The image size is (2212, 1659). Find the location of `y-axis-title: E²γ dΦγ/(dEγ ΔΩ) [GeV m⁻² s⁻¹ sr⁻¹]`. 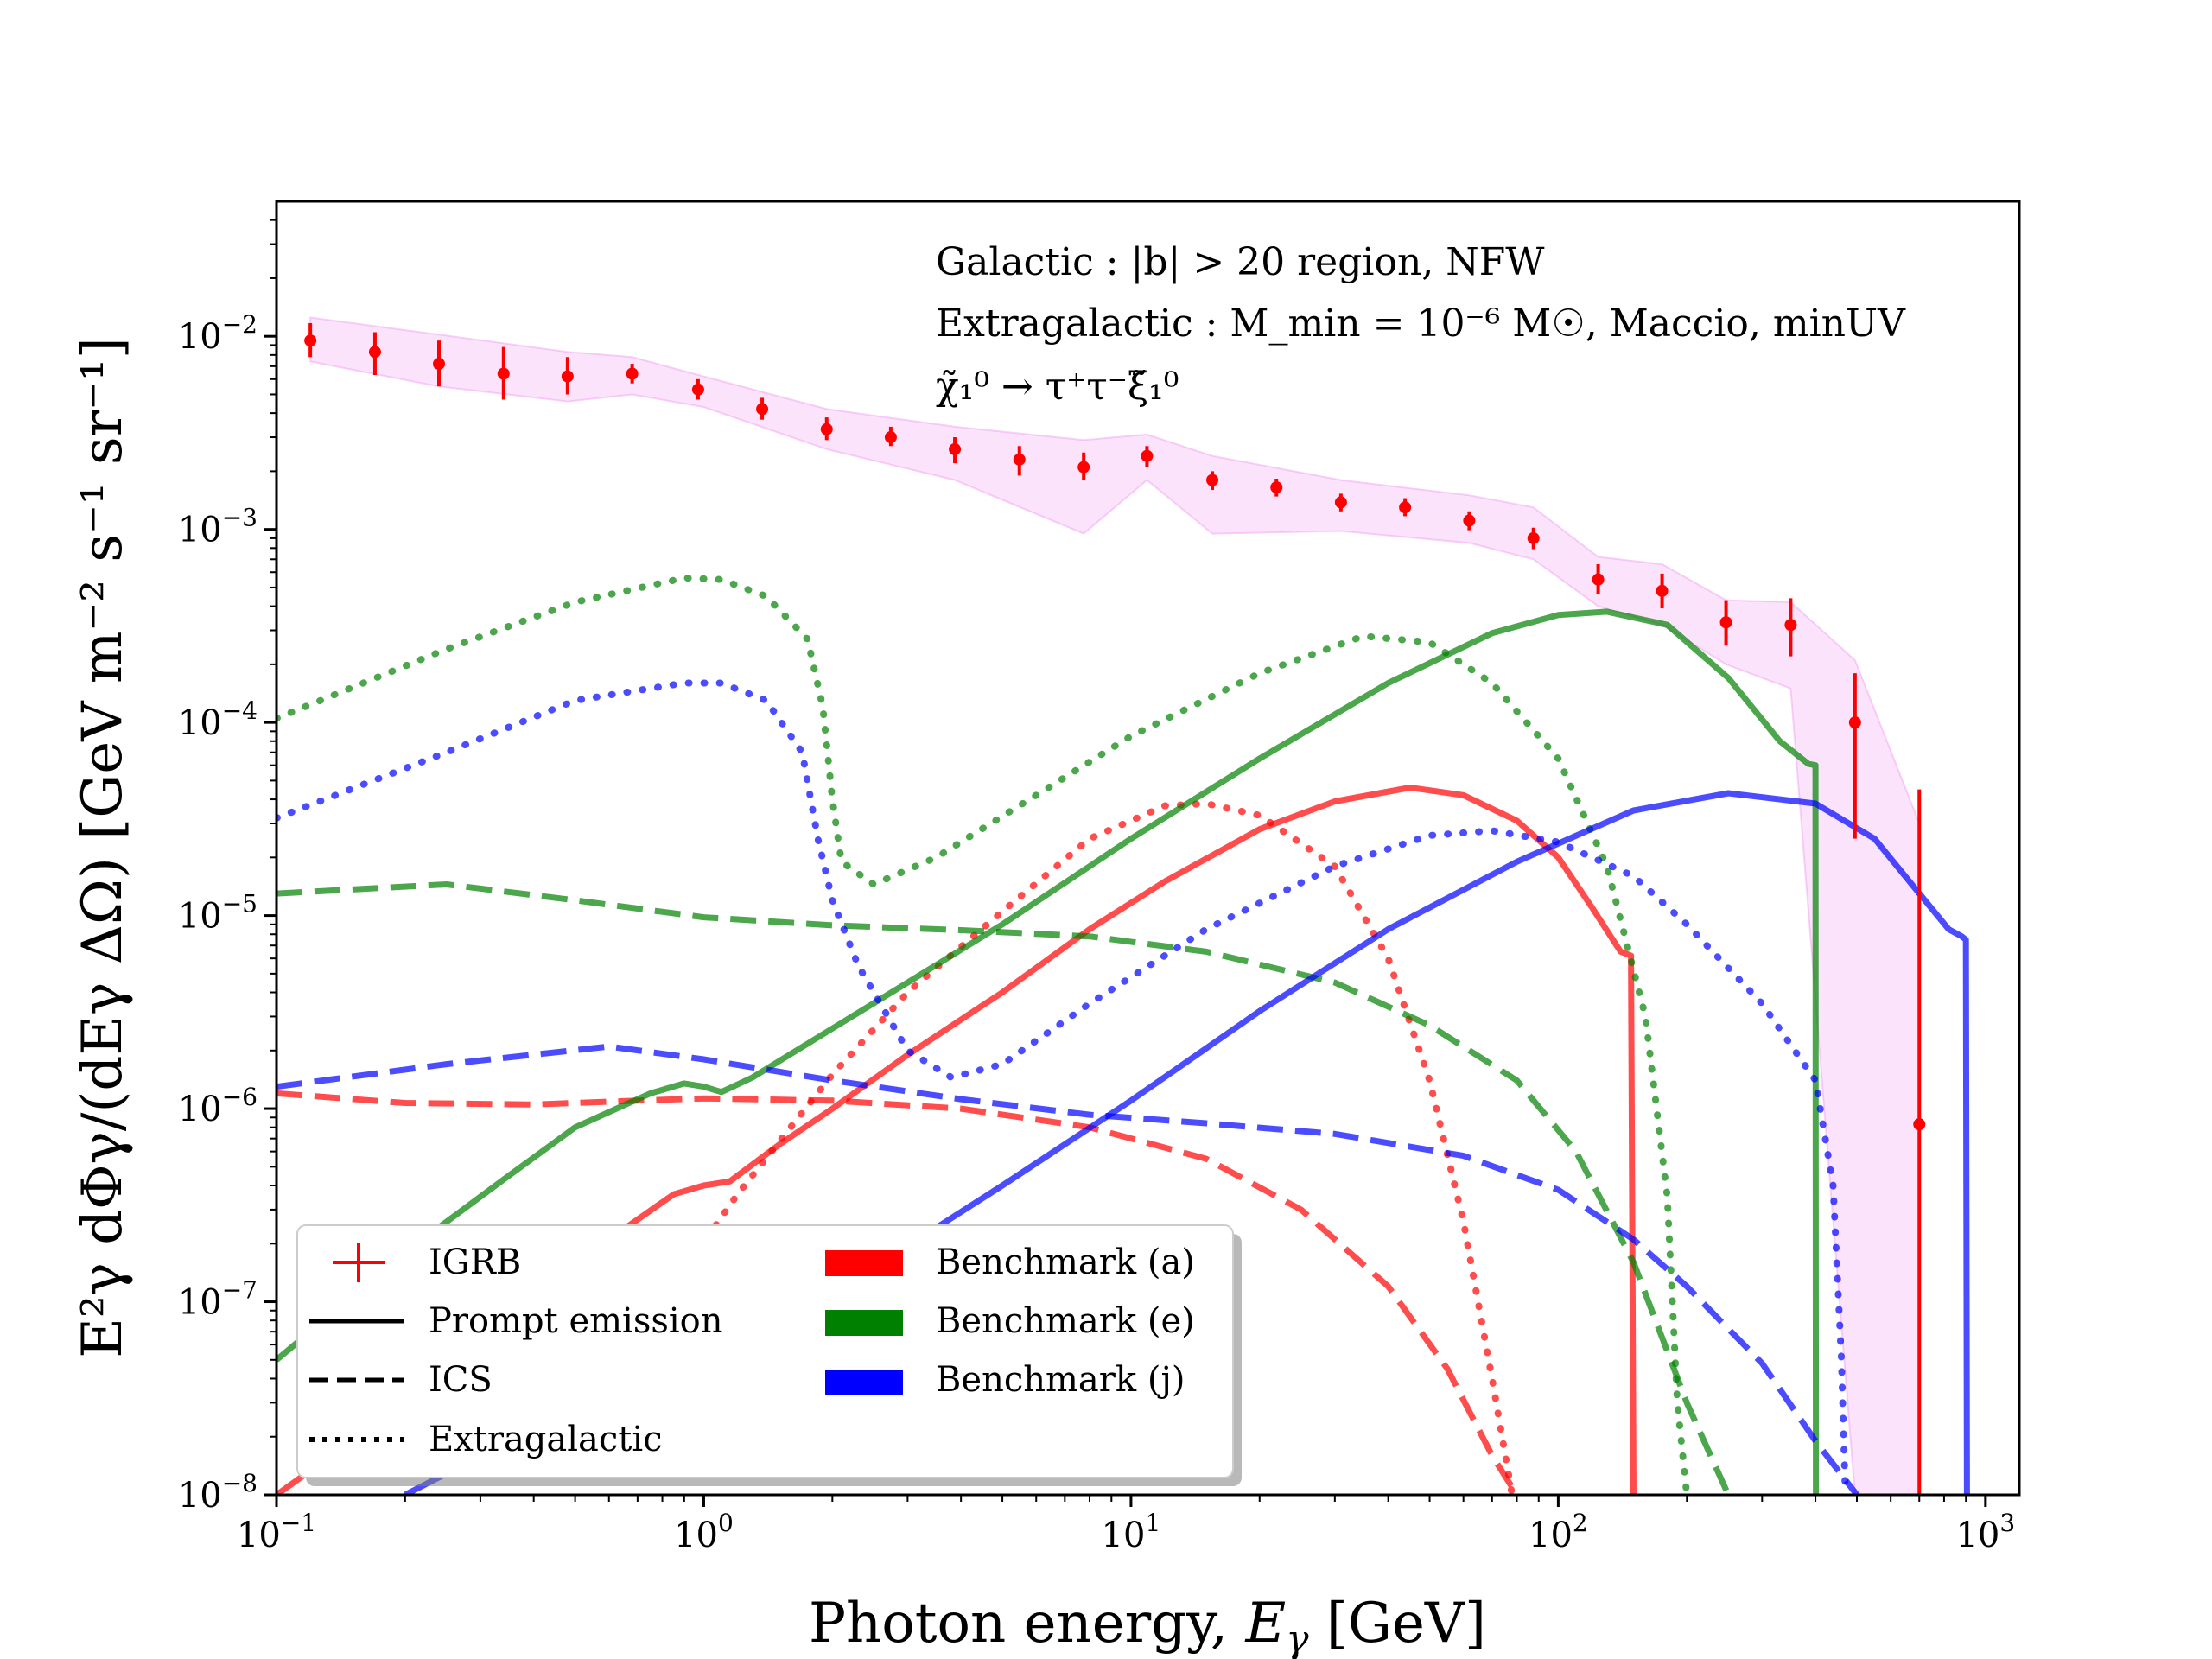

y-axis-title: E²γ dΦγ/(dEγ ΔΩ) [GeV m⁻² s⁻¹ sr⁻¹] is located at coordinates (103, 847).